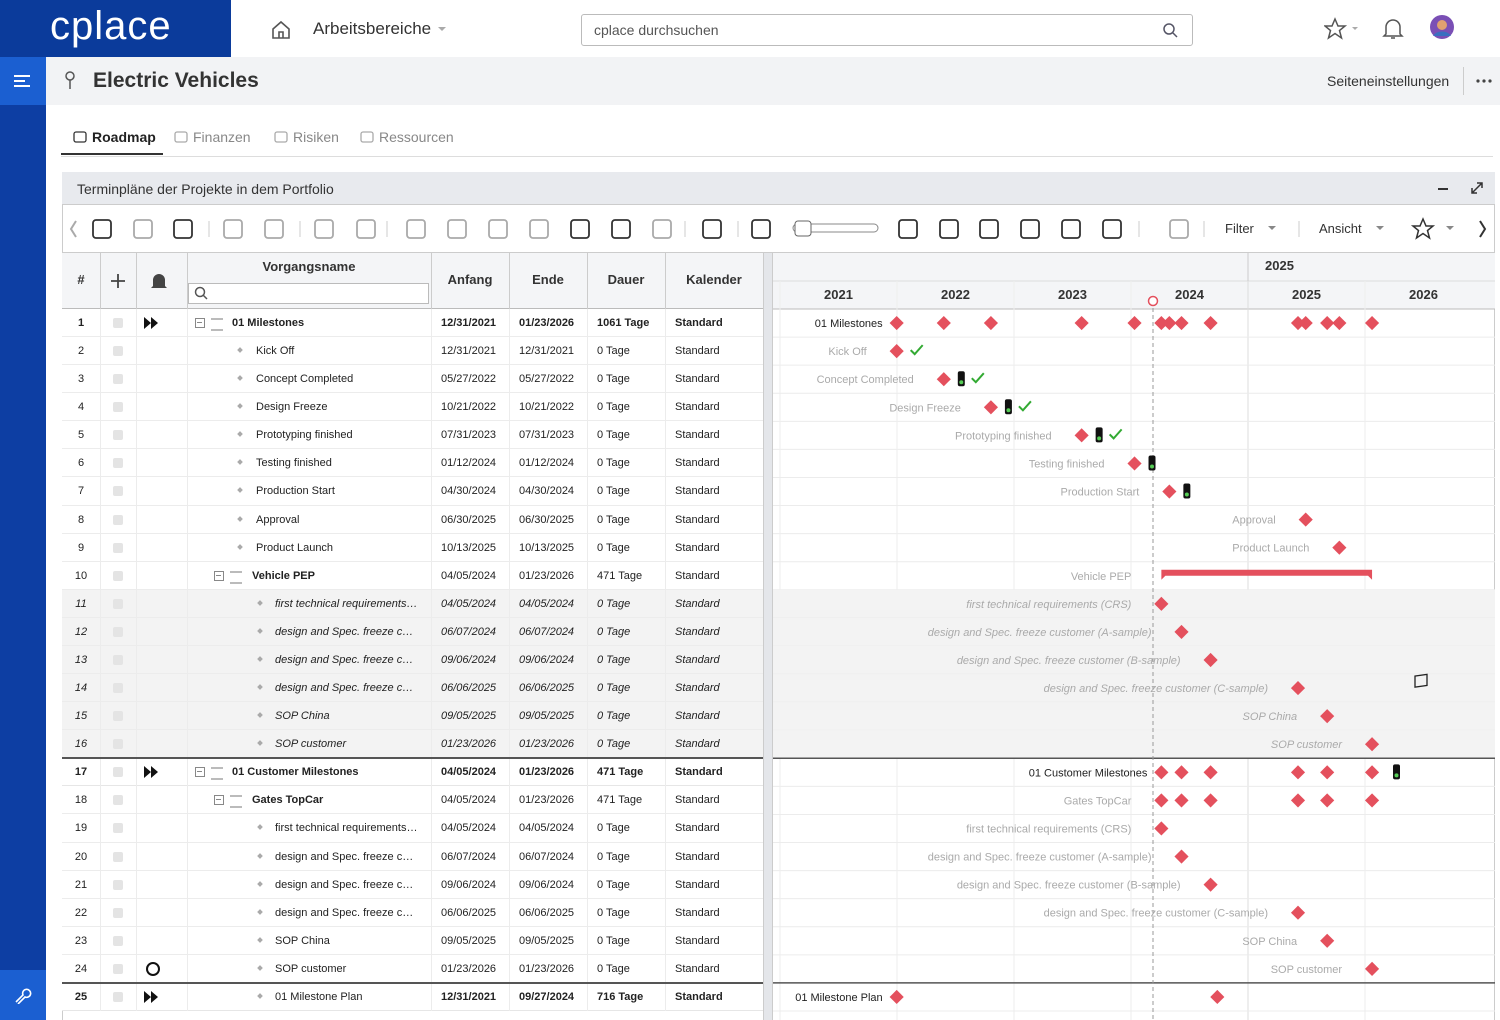 This screenshot has height=1020, width=1500. What do you see at coordinates (316, 137) in the screenshot?
I see `tab: Risiken` at bounding box center [316, 137].